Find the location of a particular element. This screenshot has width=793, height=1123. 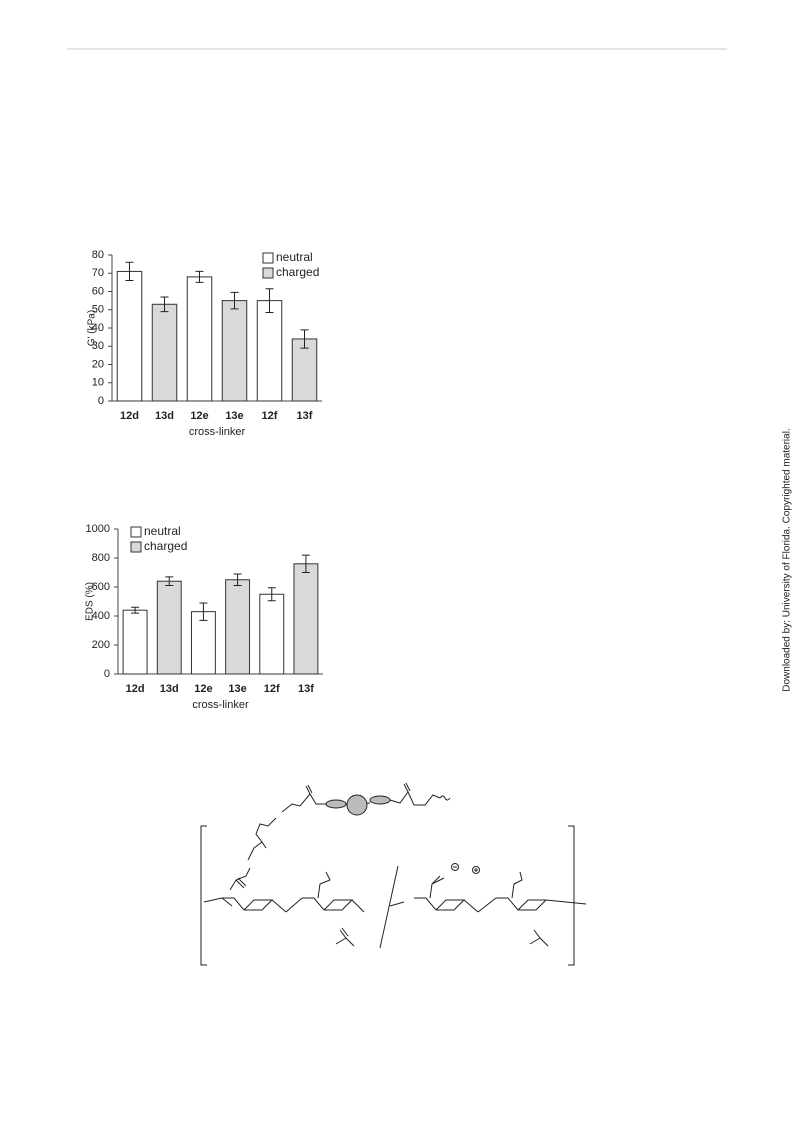

chemical-structure is located at coordinates (393, 874).